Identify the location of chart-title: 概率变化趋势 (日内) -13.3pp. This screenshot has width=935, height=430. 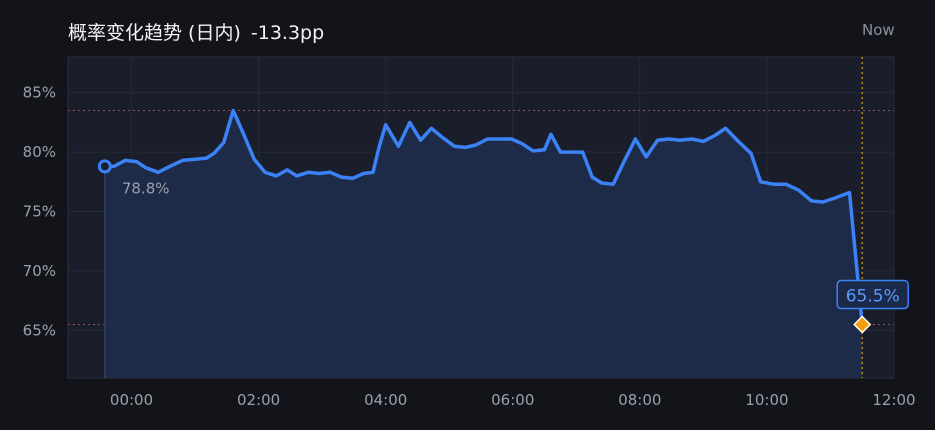
(196, 31).